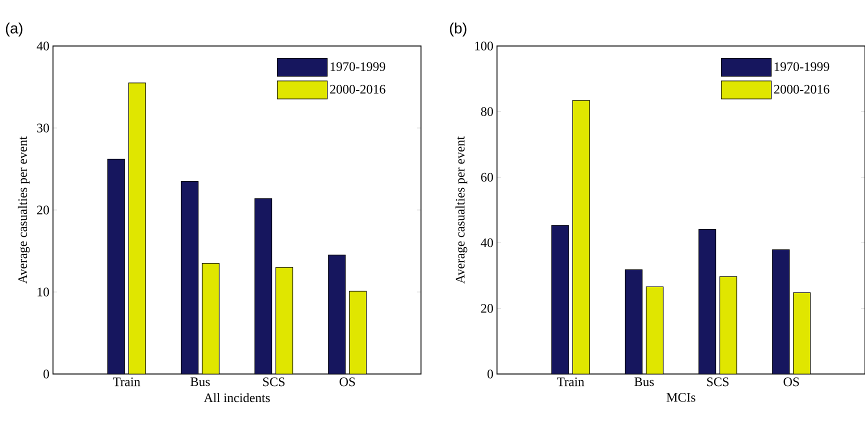 This screenshot has width=865, height=430. What do you see at coordinates (484, 46) in the screenshot?
I see `y-tick-label: 100` at bounding box center [484, 46].